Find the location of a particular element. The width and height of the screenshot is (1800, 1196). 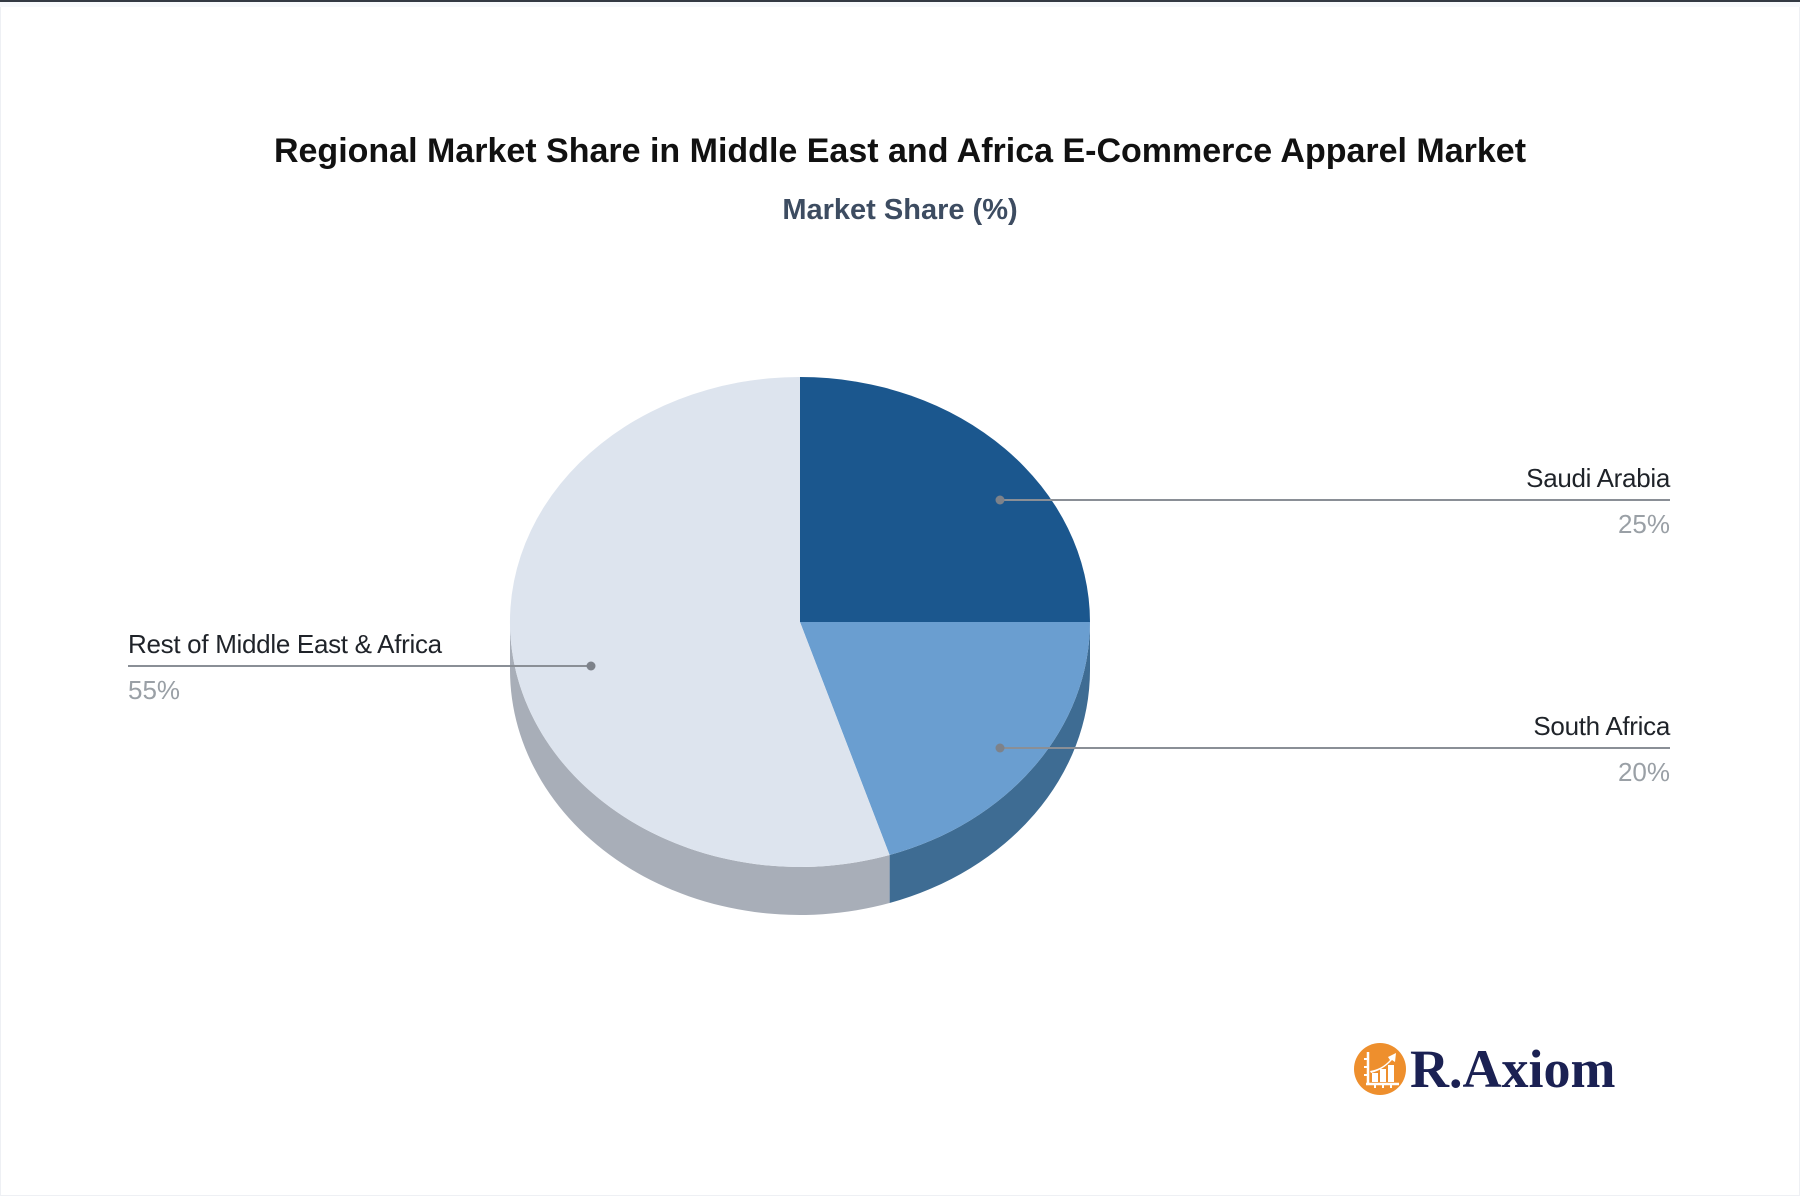

logo-badge is located at coordinates (1380, 1069).